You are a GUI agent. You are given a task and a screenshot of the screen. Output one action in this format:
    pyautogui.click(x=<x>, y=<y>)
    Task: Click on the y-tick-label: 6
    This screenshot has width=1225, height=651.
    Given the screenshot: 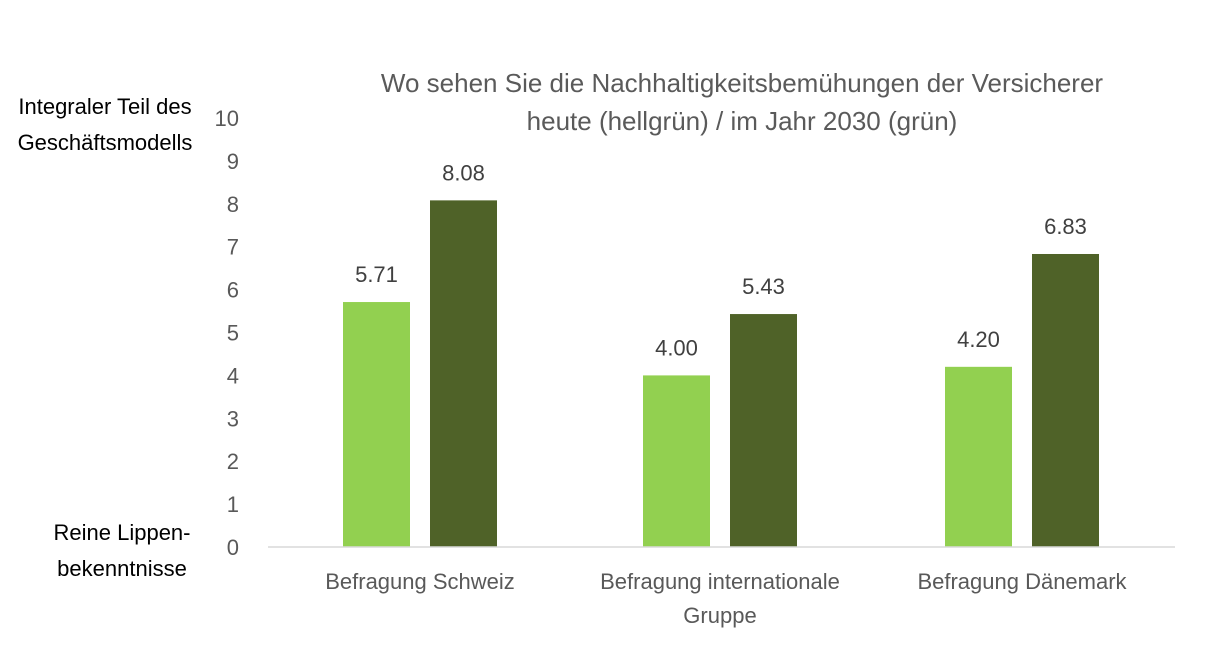 What is the action you would take?
    pyautogui.click(x=233, y=290)
    